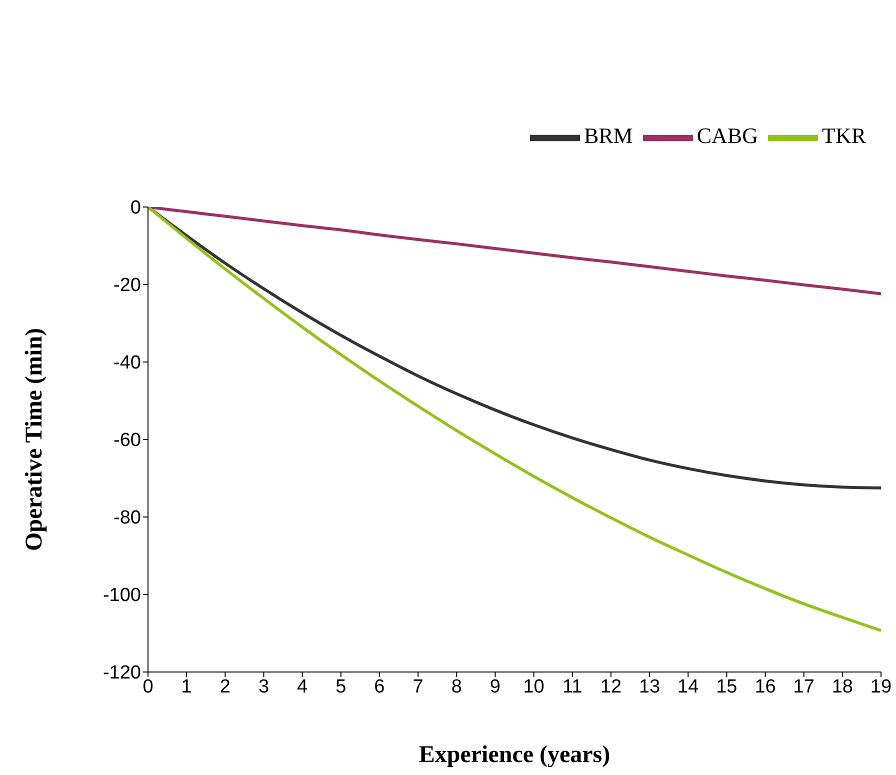  I want to click on y-tick-label: -20, so click(127, 285).